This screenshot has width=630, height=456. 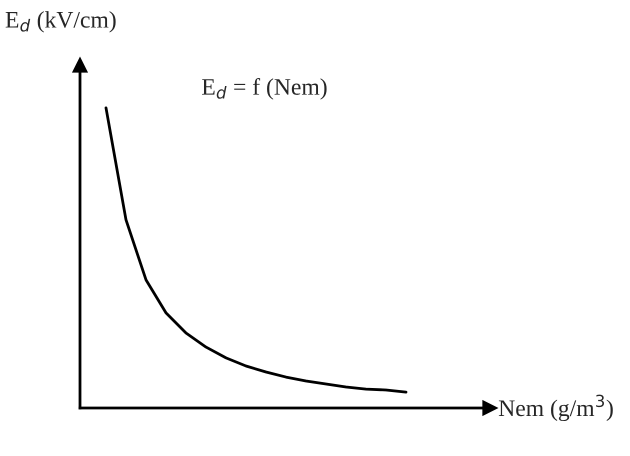 What do you see at coordinates (61, 22) in the screenshot?
I see `y-axis-title: E$_{d}$ (kV/cm)` at bounding box center [61, 22].